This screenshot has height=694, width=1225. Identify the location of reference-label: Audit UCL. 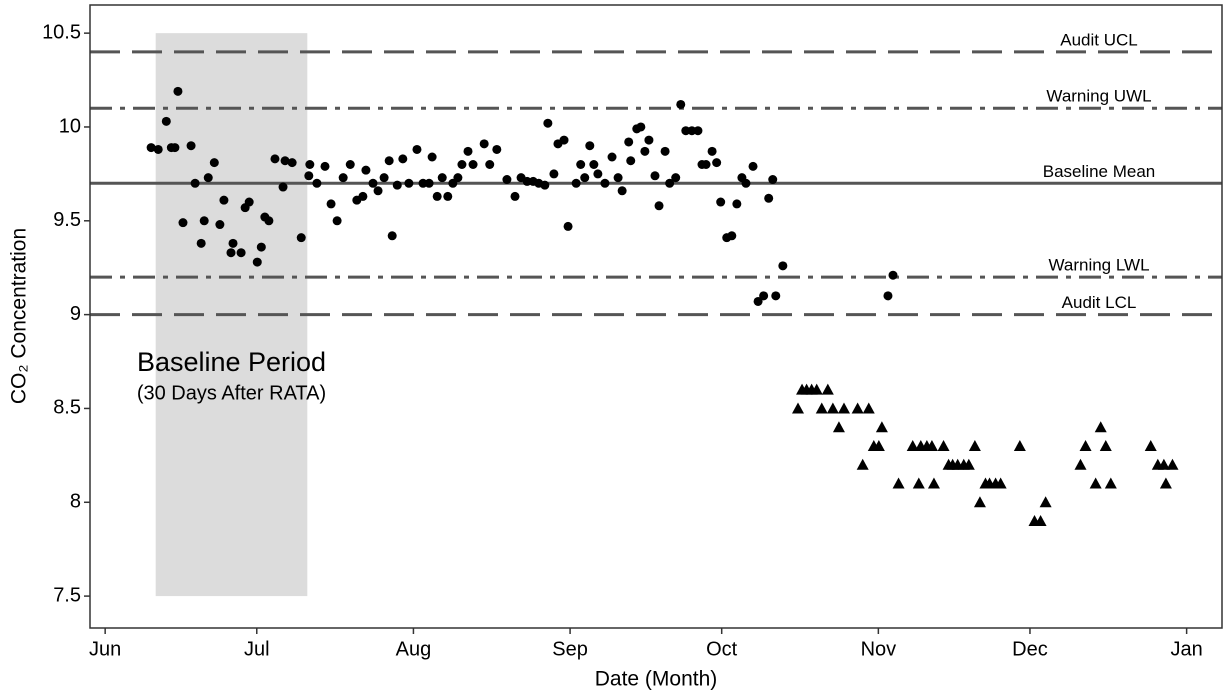
(1098, 39).